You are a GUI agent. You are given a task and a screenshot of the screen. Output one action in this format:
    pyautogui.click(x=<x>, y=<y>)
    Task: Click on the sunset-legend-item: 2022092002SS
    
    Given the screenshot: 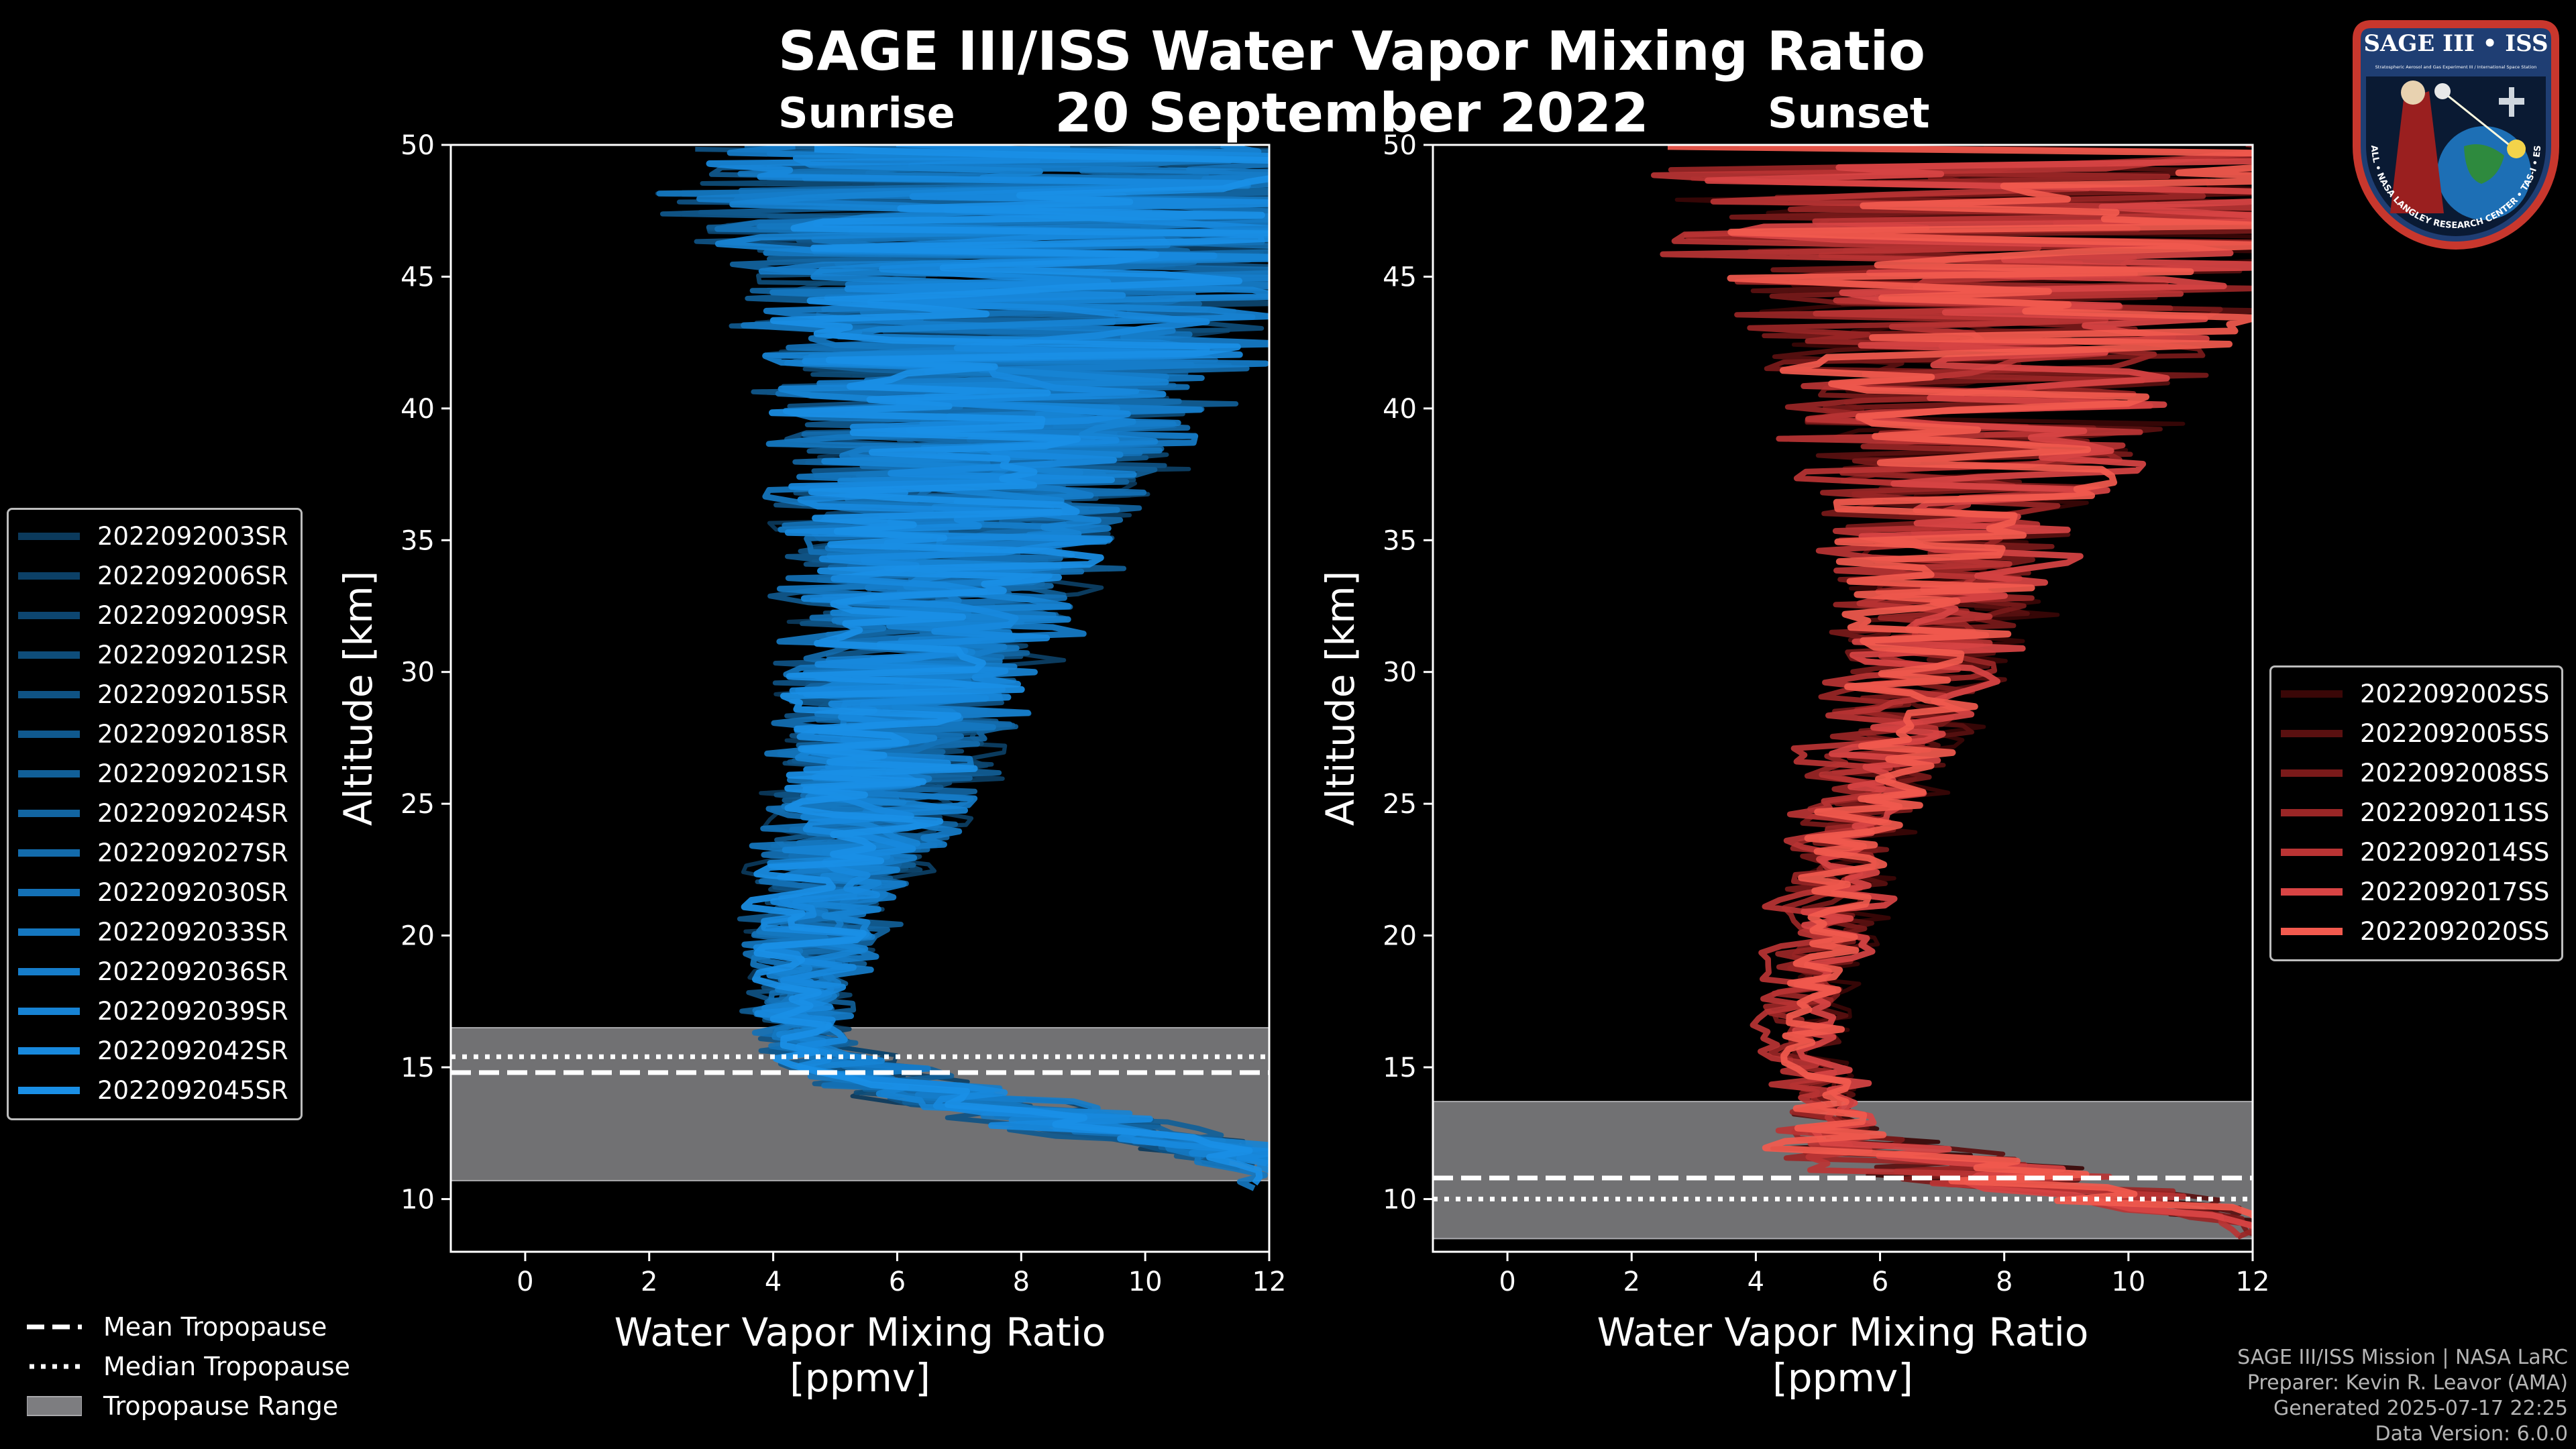 What is the action you would take?
    pyautogui.click(x=2415, y=694)
    